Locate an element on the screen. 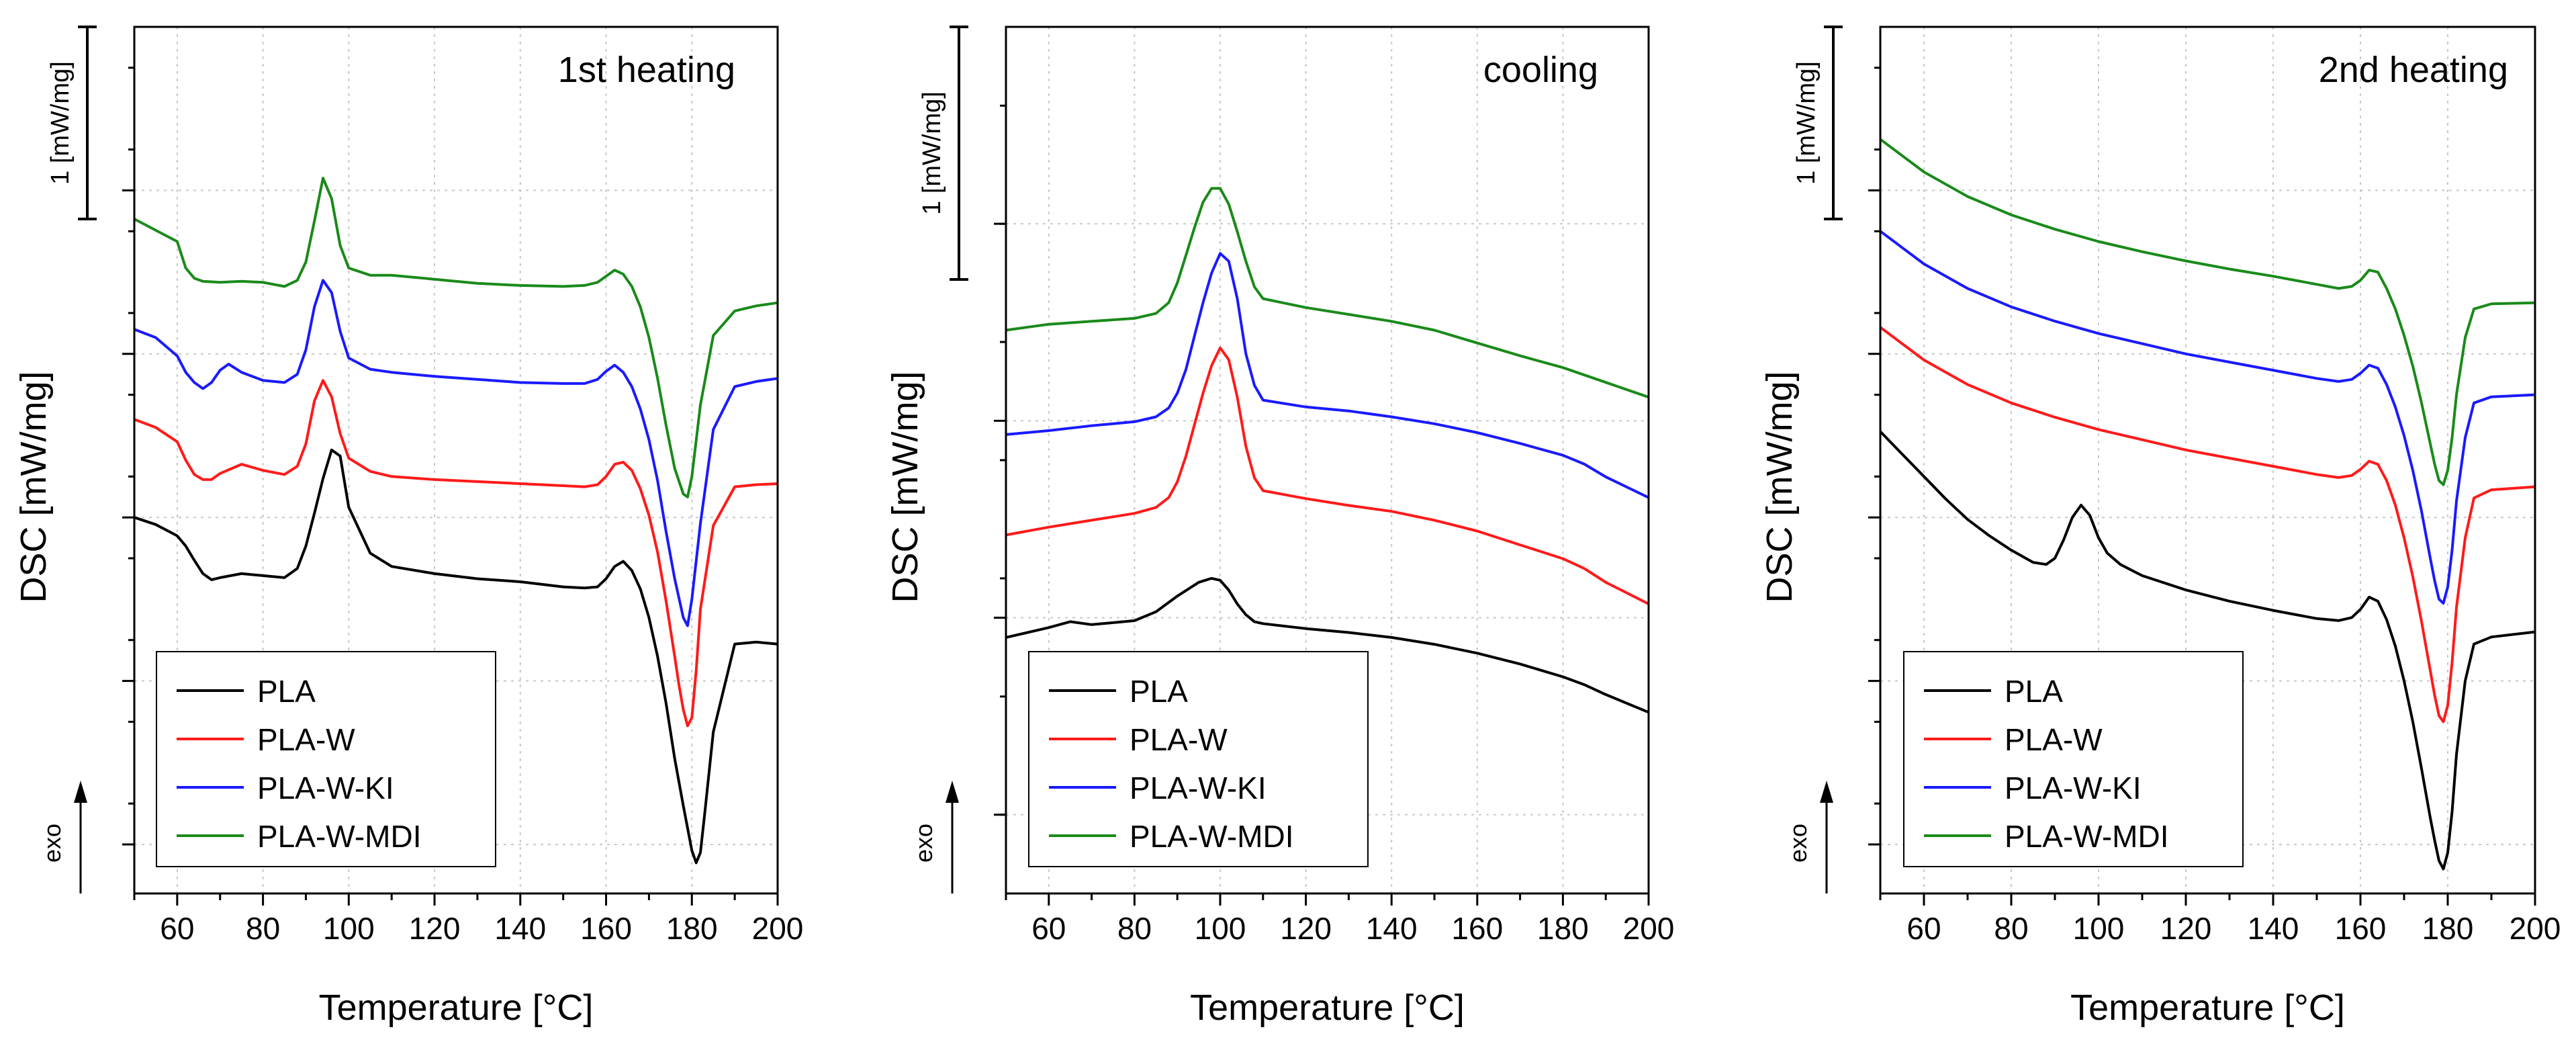  panel-title: cooling is located at coordinates (1540, 70).